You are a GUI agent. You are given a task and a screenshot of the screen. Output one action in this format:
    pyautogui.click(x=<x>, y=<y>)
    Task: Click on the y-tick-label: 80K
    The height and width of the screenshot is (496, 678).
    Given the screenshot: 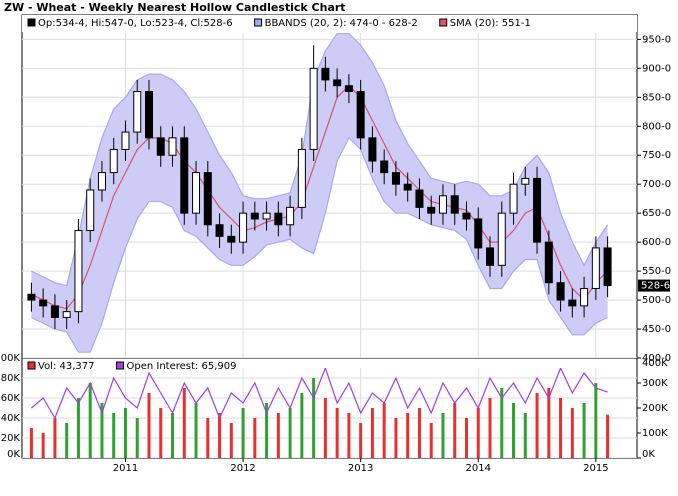 What is the action you would take?
    pyautogui.click(x=11, y=378)
    